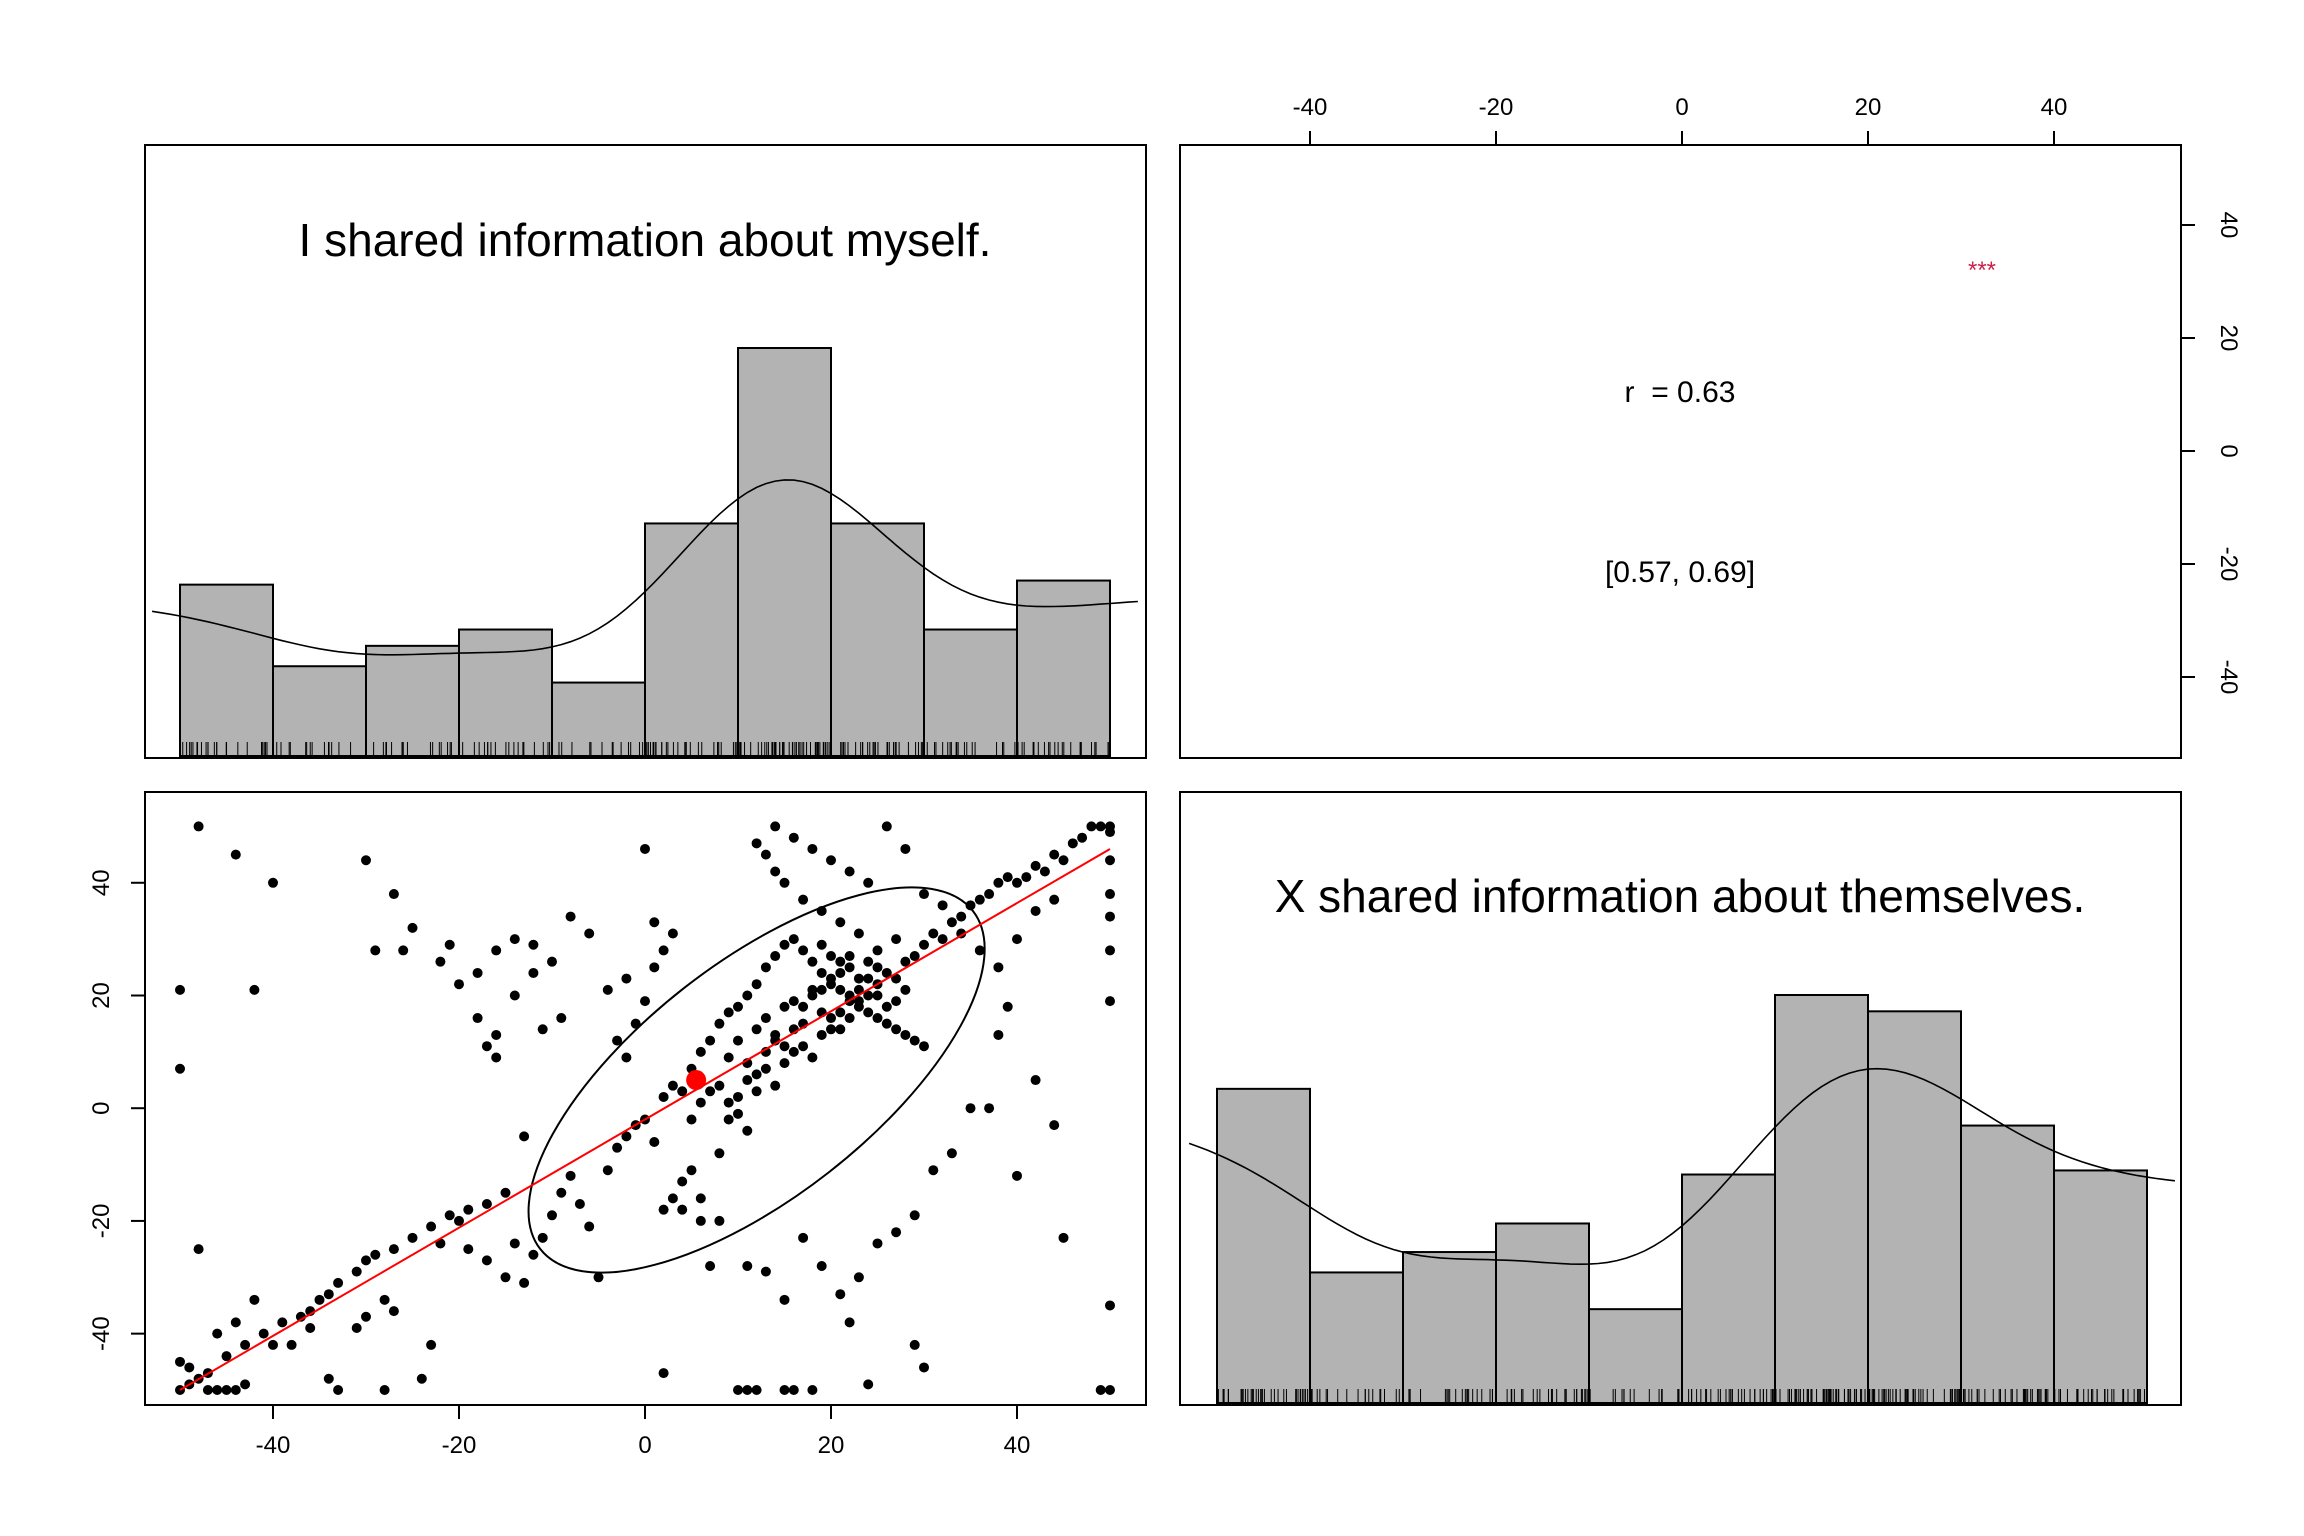 The height and width of the screenshot is (1536, 2304). What do you see at coordinates (1680, 896) in the screenshot?
I see `histogram-title: X shared information about themselves.` at bounding box center [1680, 896].